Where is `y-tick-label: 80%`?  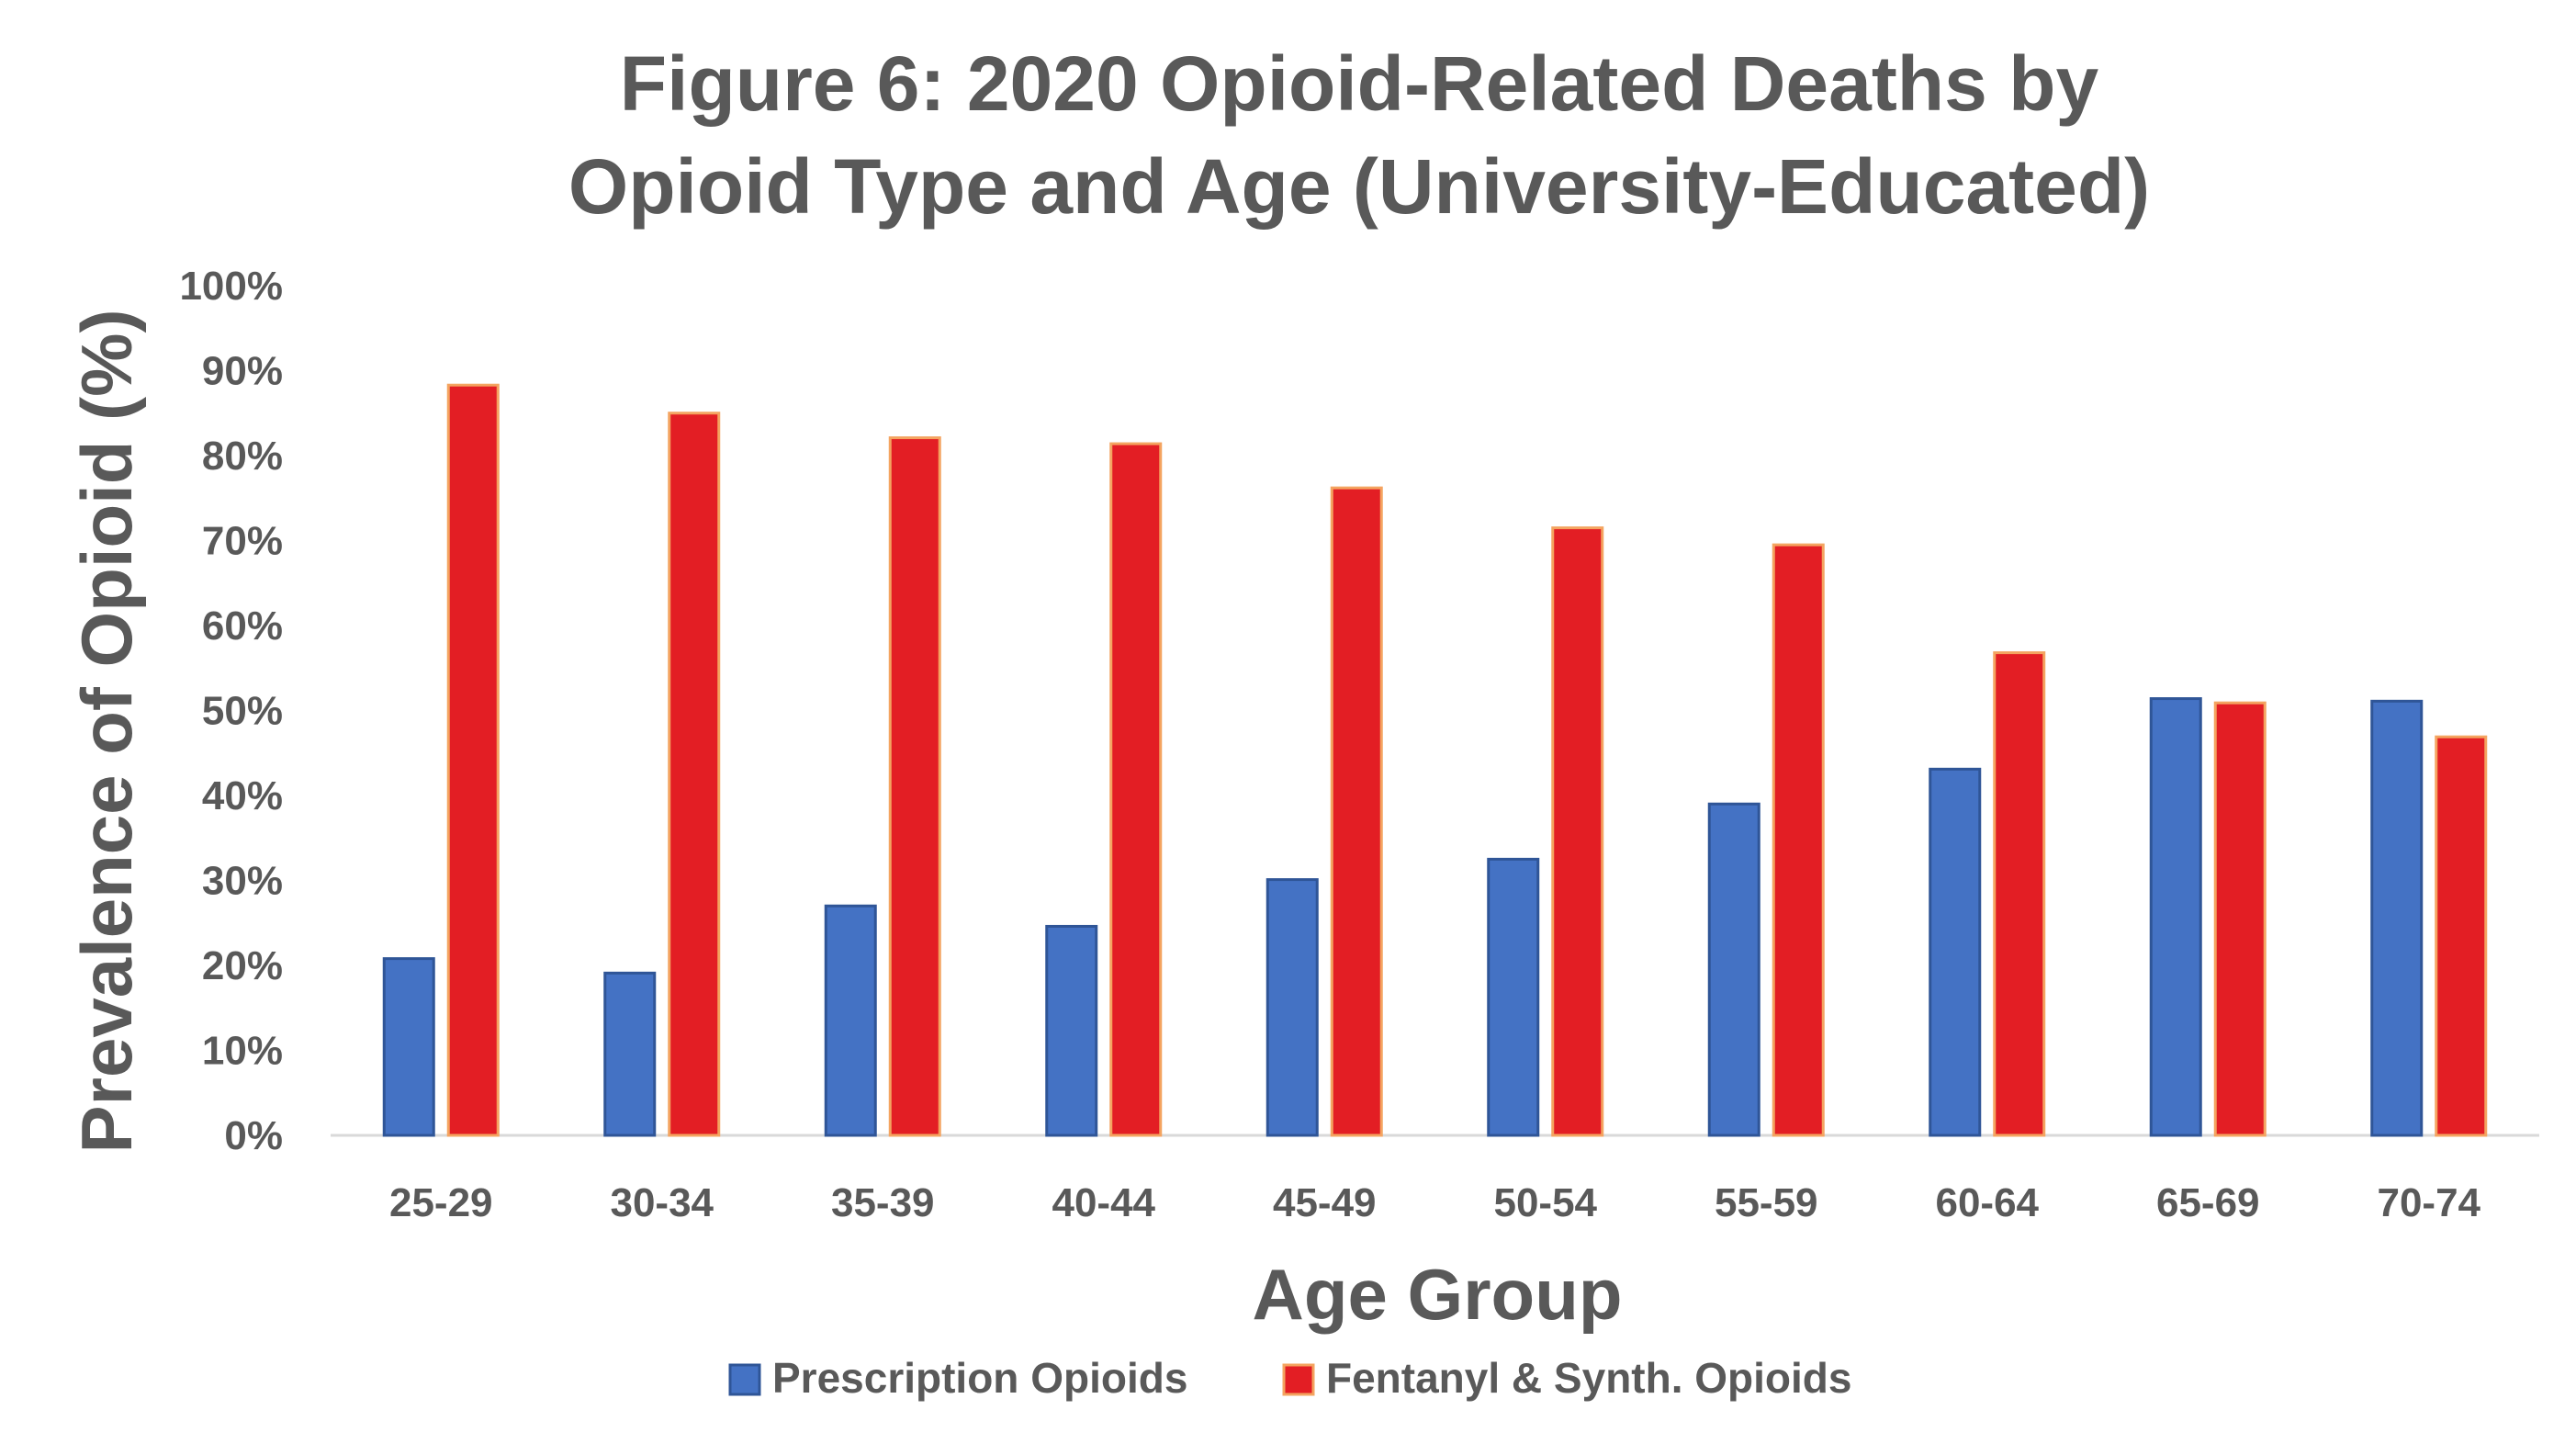 y-tick-label: 80% is located at coordinates (242, 456).